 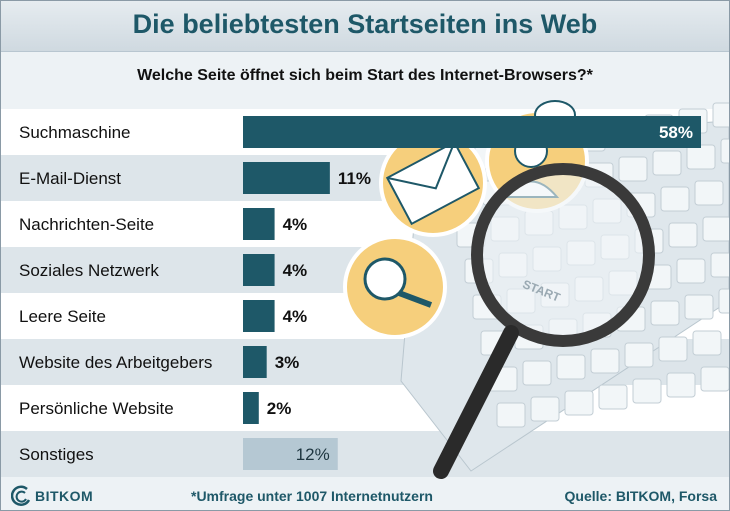 What do you see at coordinates (676, 132) in the screenshot?
I see `value-label: 58%` at bounding box center [676, 132].